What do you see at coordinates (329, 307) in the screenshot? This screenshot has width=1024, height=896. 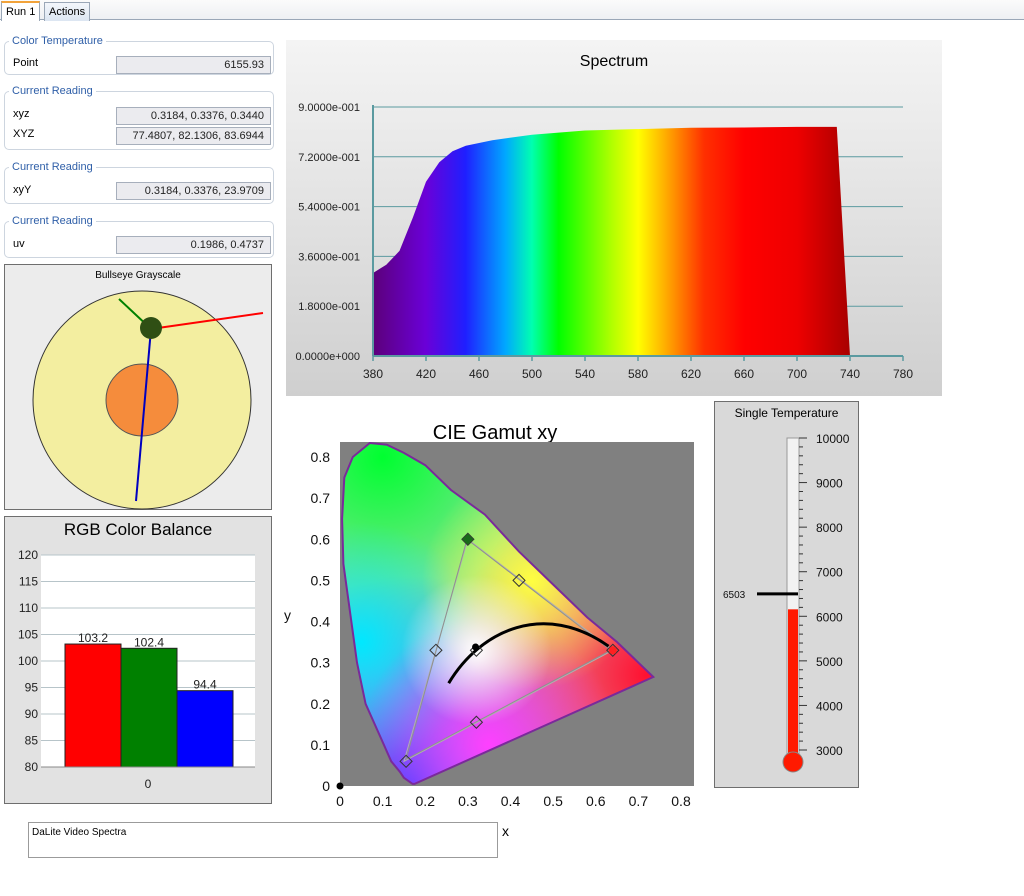 I see `y-tick-label: 1.8000e-001` at bounding box center [329, 307].